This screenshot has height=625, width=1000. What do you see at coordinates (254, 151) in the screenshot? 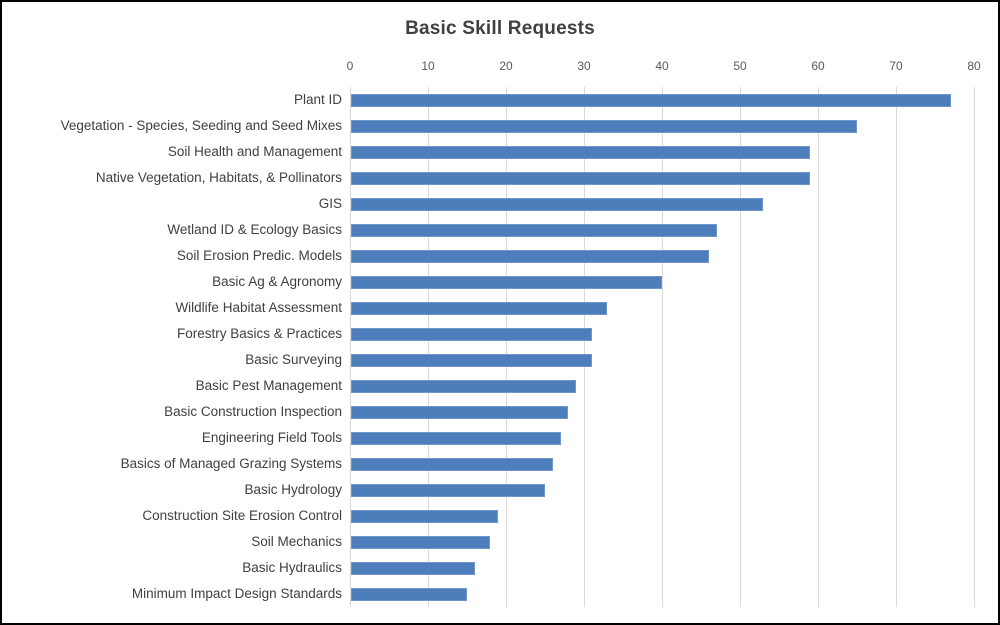
I see `category-label: Soil Health and Management` at bounding box center [254, 151].